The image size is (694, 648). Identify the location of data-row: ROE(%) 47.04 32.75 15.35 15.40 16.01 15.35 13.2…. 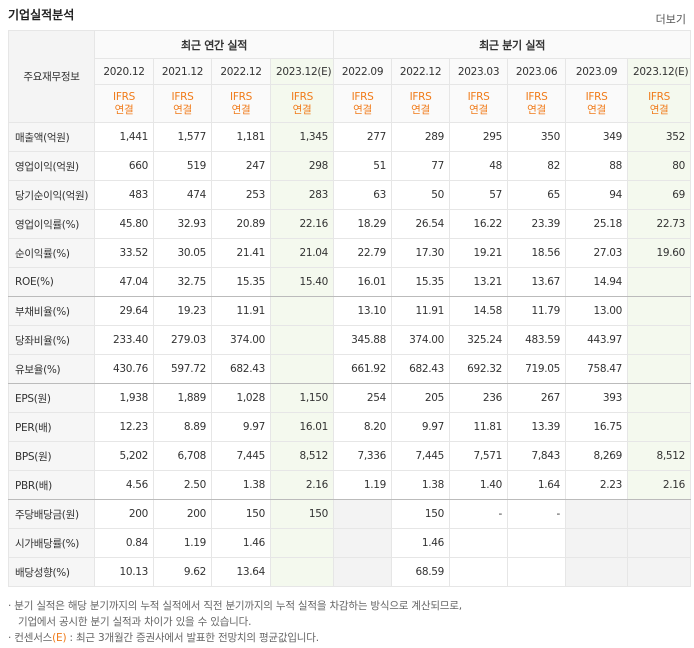
(350, 282).